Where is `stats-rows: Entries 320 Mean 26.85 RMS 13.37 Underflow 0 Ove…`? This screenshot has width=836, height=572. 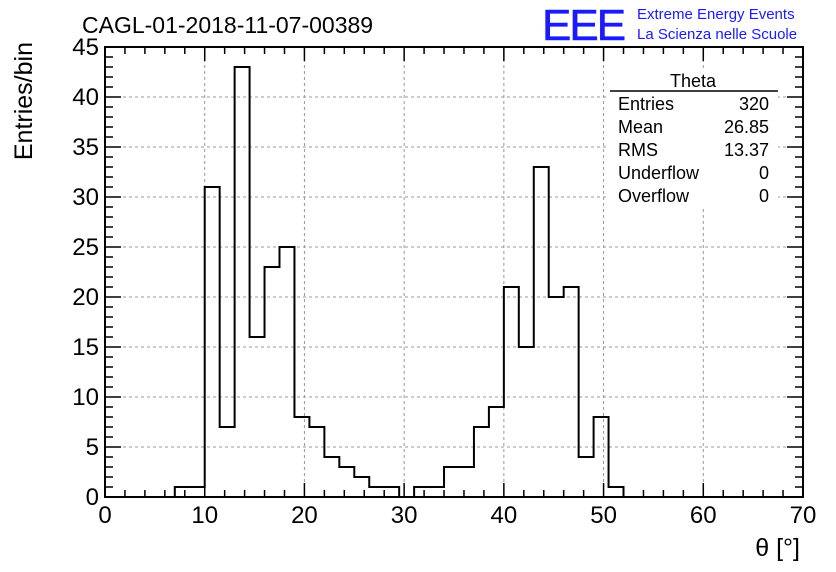
stats-rows: Entries 320 Mean 26.85 RMS 13.37 Underflow 0 Ove… is located at coordinates (693, 150).